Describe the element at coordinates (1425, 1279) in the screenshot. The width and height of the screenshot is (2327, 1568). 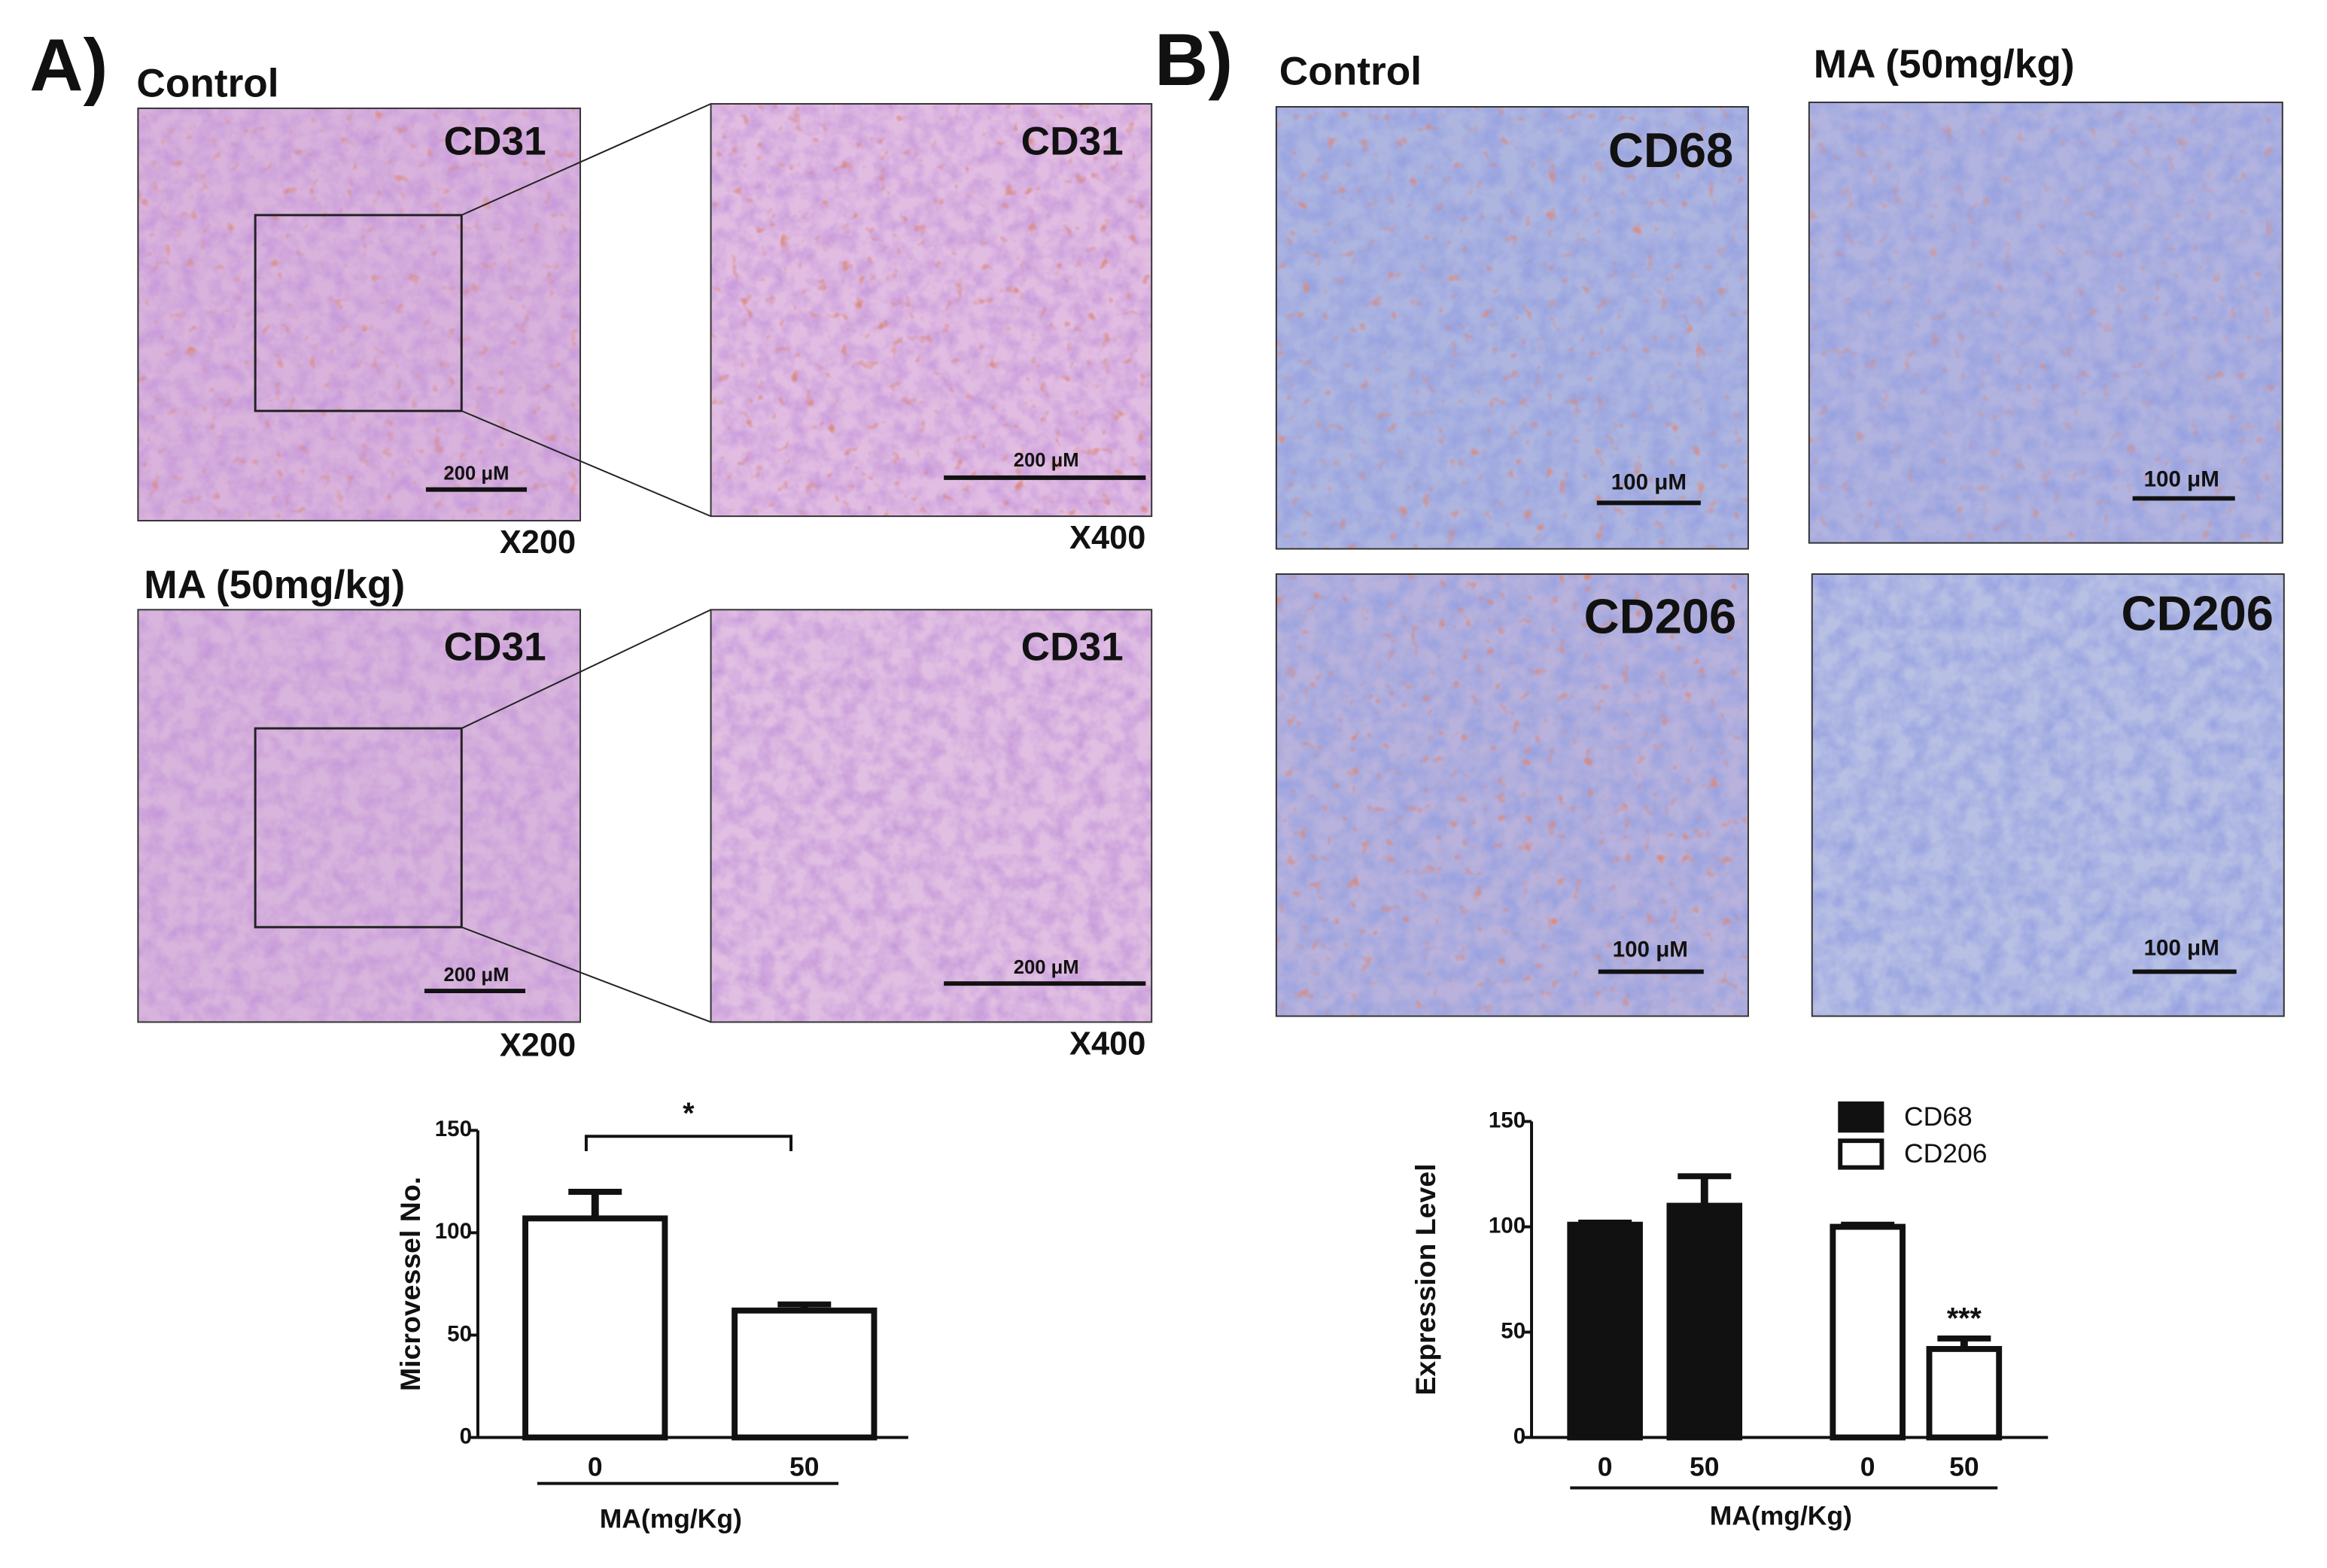
I see `y-axis-label: Expression Level` at that location.